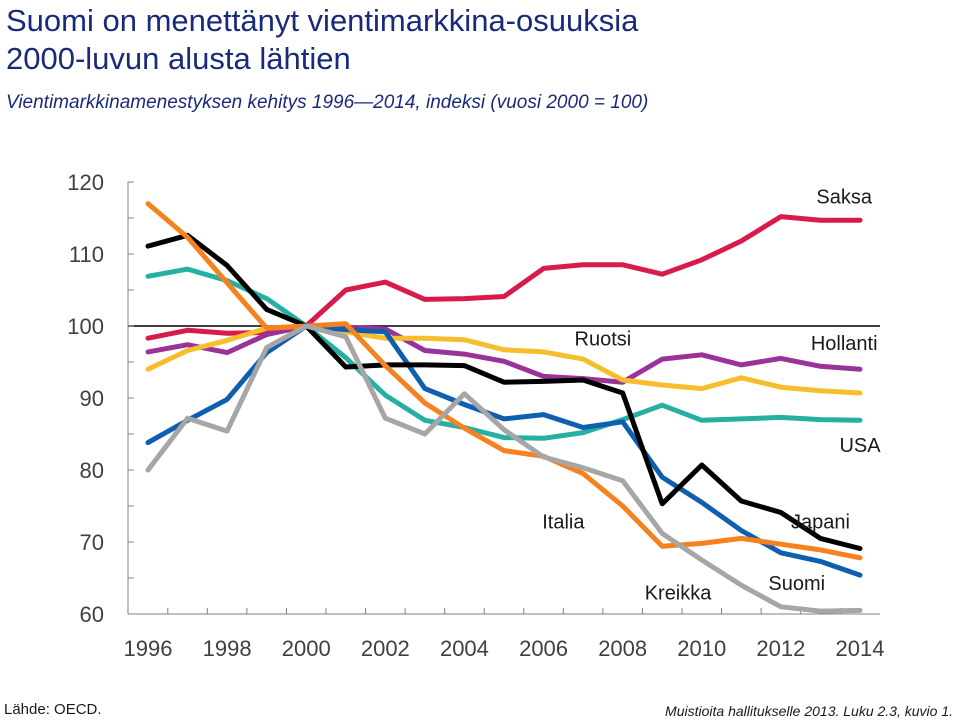 This screenshot has width=959, height=721. I want to click on x-tick-label: 2000, so click(306, 648).